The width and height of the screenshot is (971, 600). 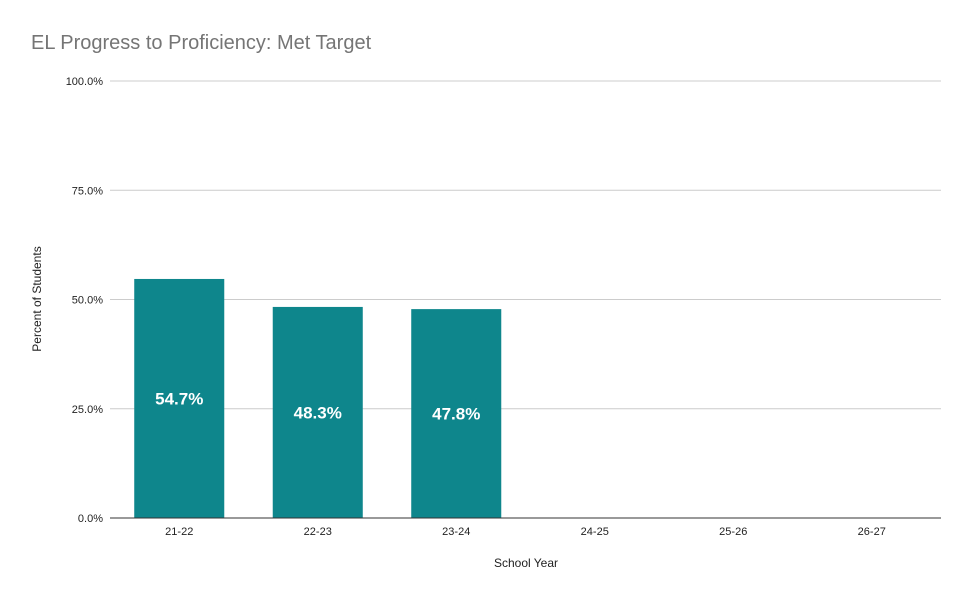 I want to click on y-tick-label: 50.0%, so click(x=87, y=301).